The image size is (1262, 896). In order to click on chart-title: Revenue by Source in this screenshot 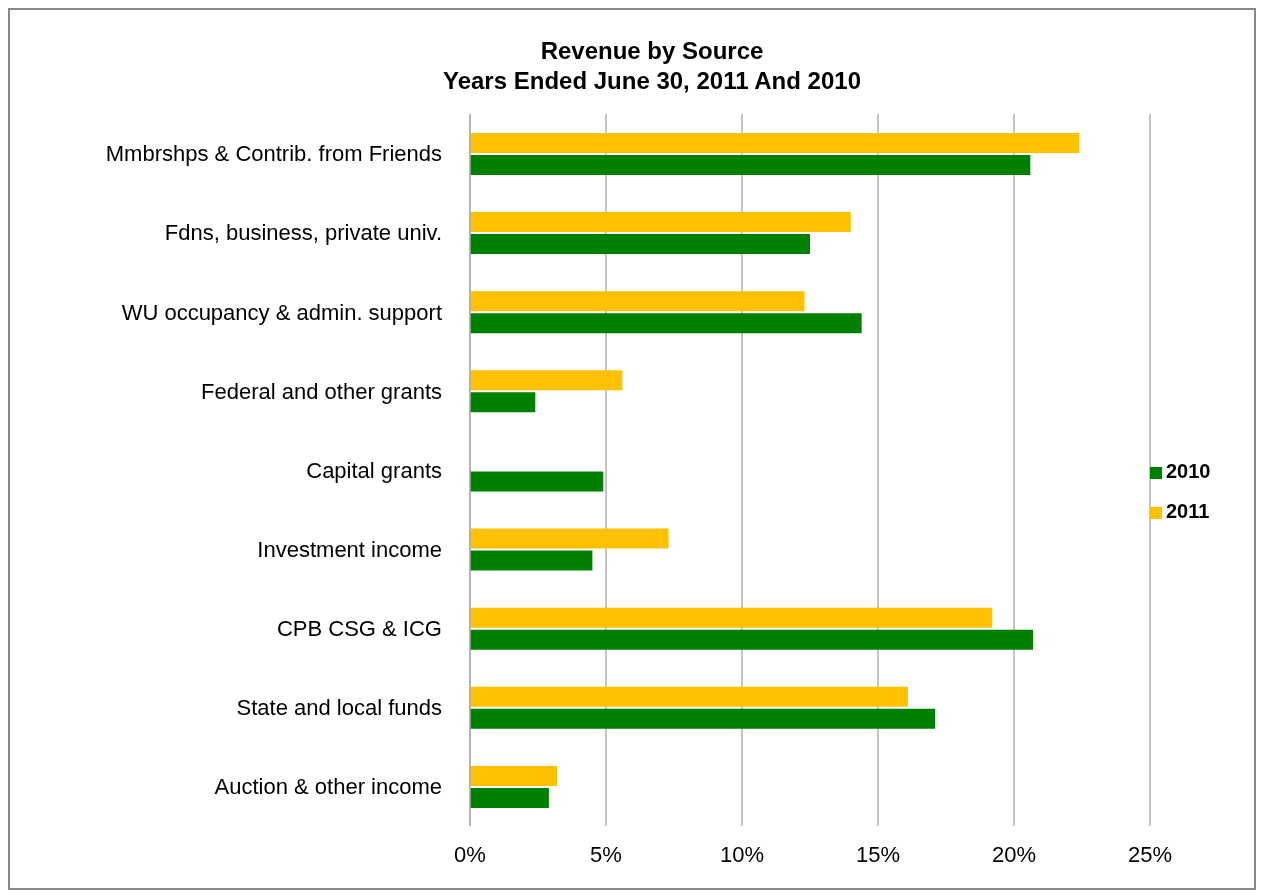, I will do `click(652, 51)`.